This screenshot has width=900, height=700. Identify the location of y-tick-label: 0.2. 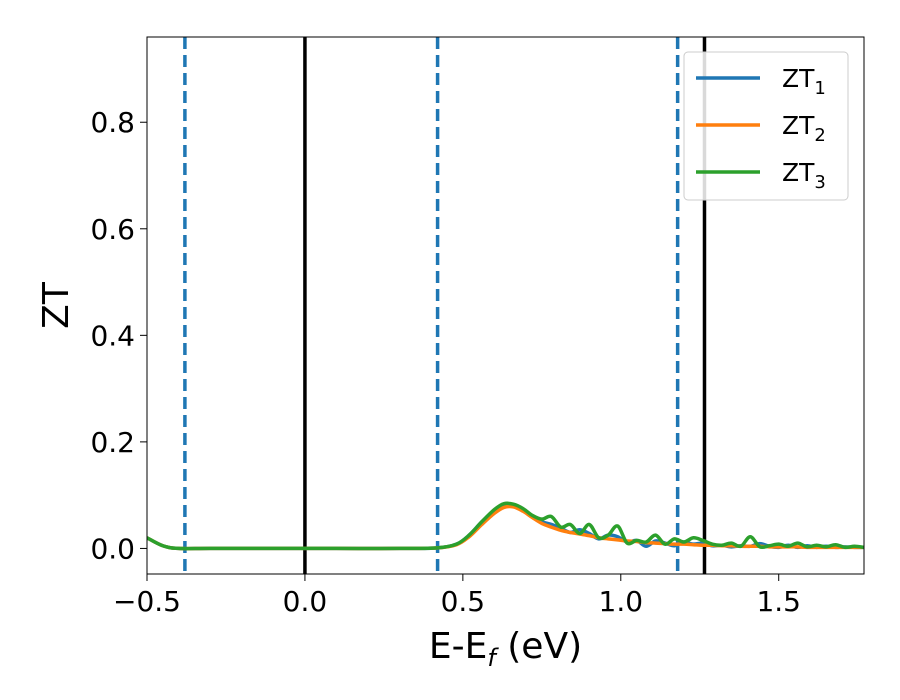
(112, 442).